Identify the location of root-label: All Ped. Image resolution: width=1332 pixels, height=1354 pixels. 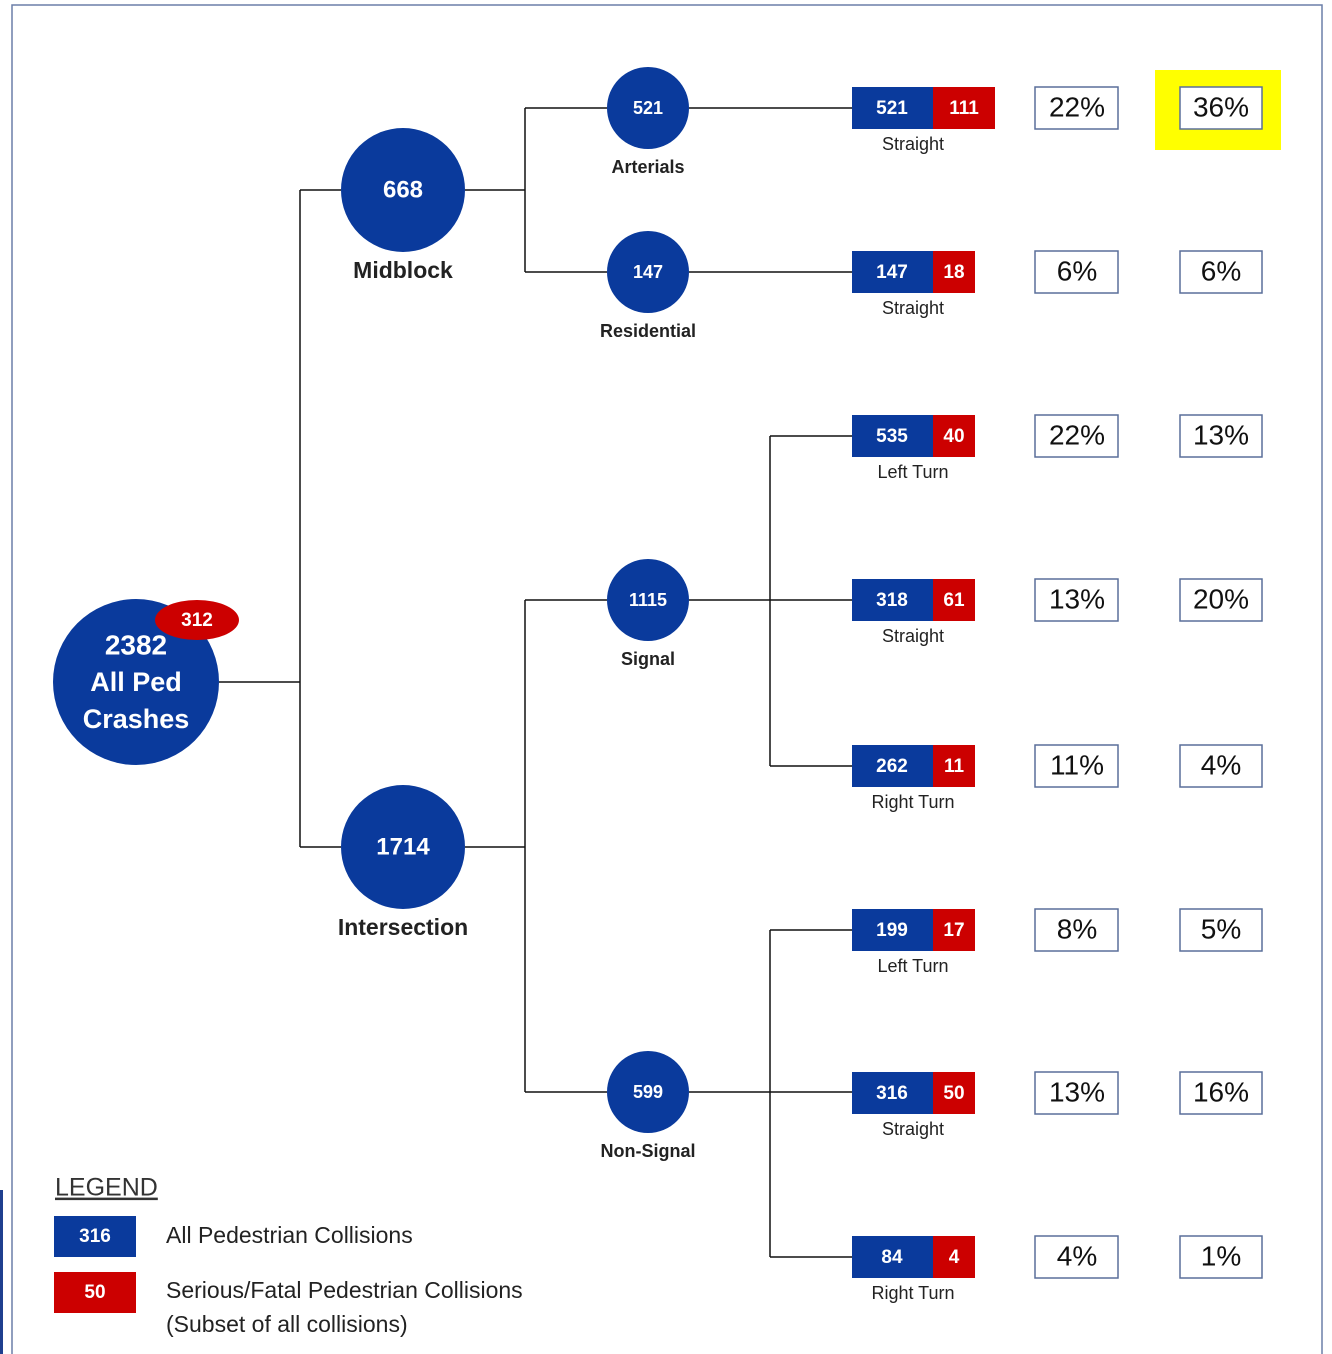
(136, 682).